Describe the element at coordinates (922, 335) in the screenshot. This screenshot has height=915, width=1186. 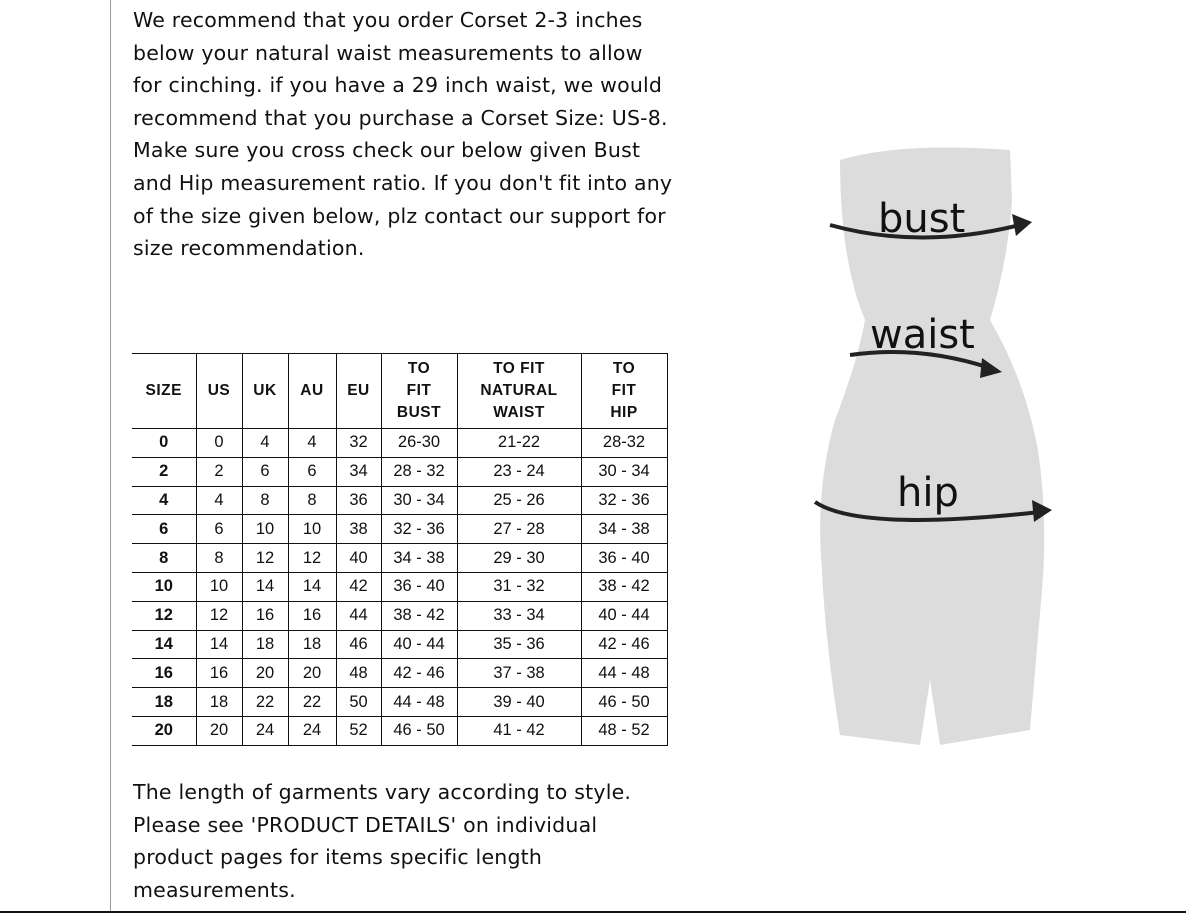
I see `waist-label: waist` at that location.